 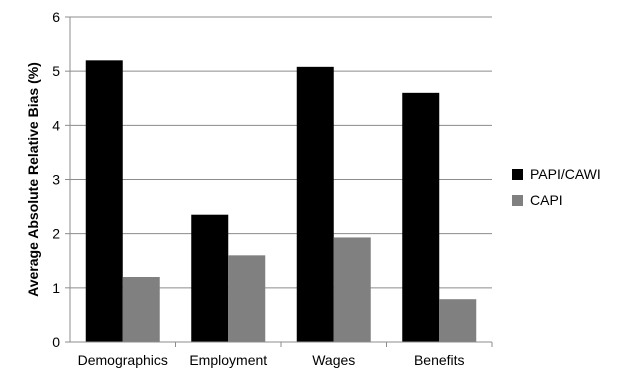 I want to click on x-axis-tick-labels: Demographics Employment Wages Benefits, so click(x=271, y=360).